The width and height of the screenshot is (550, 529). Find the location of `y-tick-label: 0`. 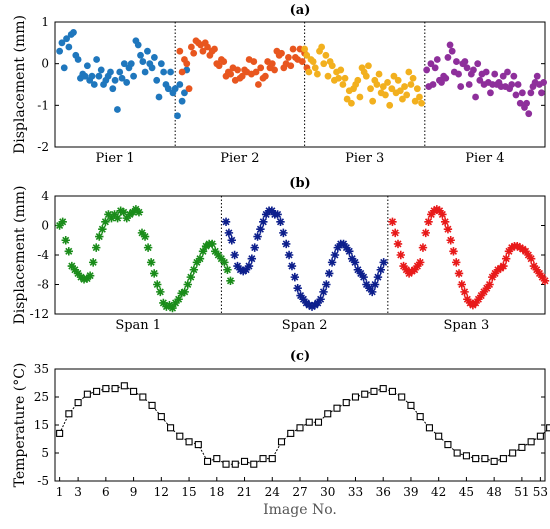

y-tick-label: 0 is located at coordinates (45, 64).